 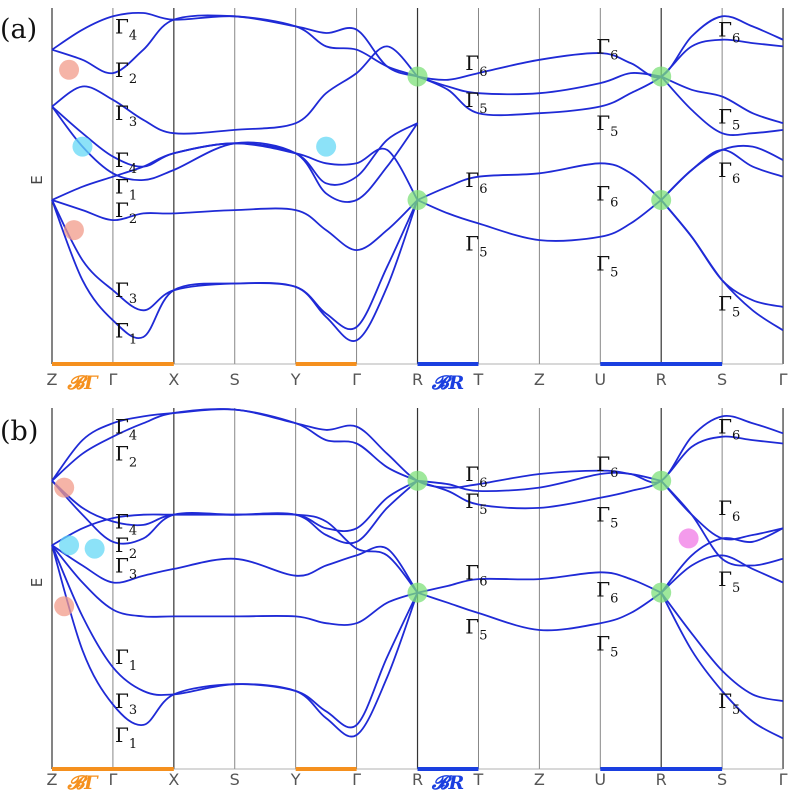 I want to click on panel-label: (b), so click(x=19, y=431).